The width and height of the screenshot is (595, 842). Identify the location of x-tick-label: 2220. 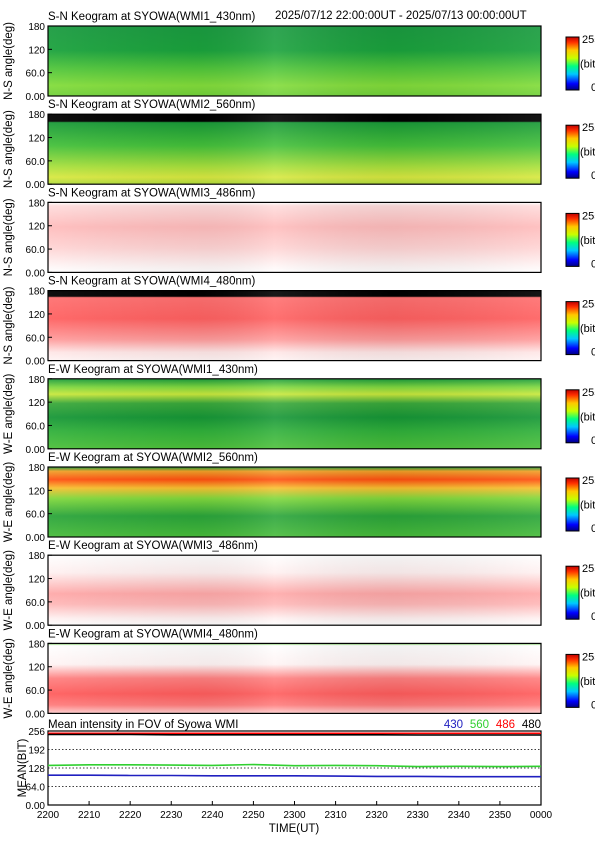
(130, 815).